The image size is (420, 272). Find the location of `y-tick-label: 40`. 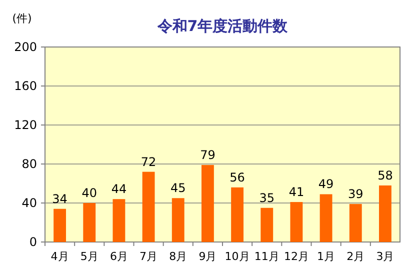

y-tick-label: 40 is located at coordinates (29, 203).